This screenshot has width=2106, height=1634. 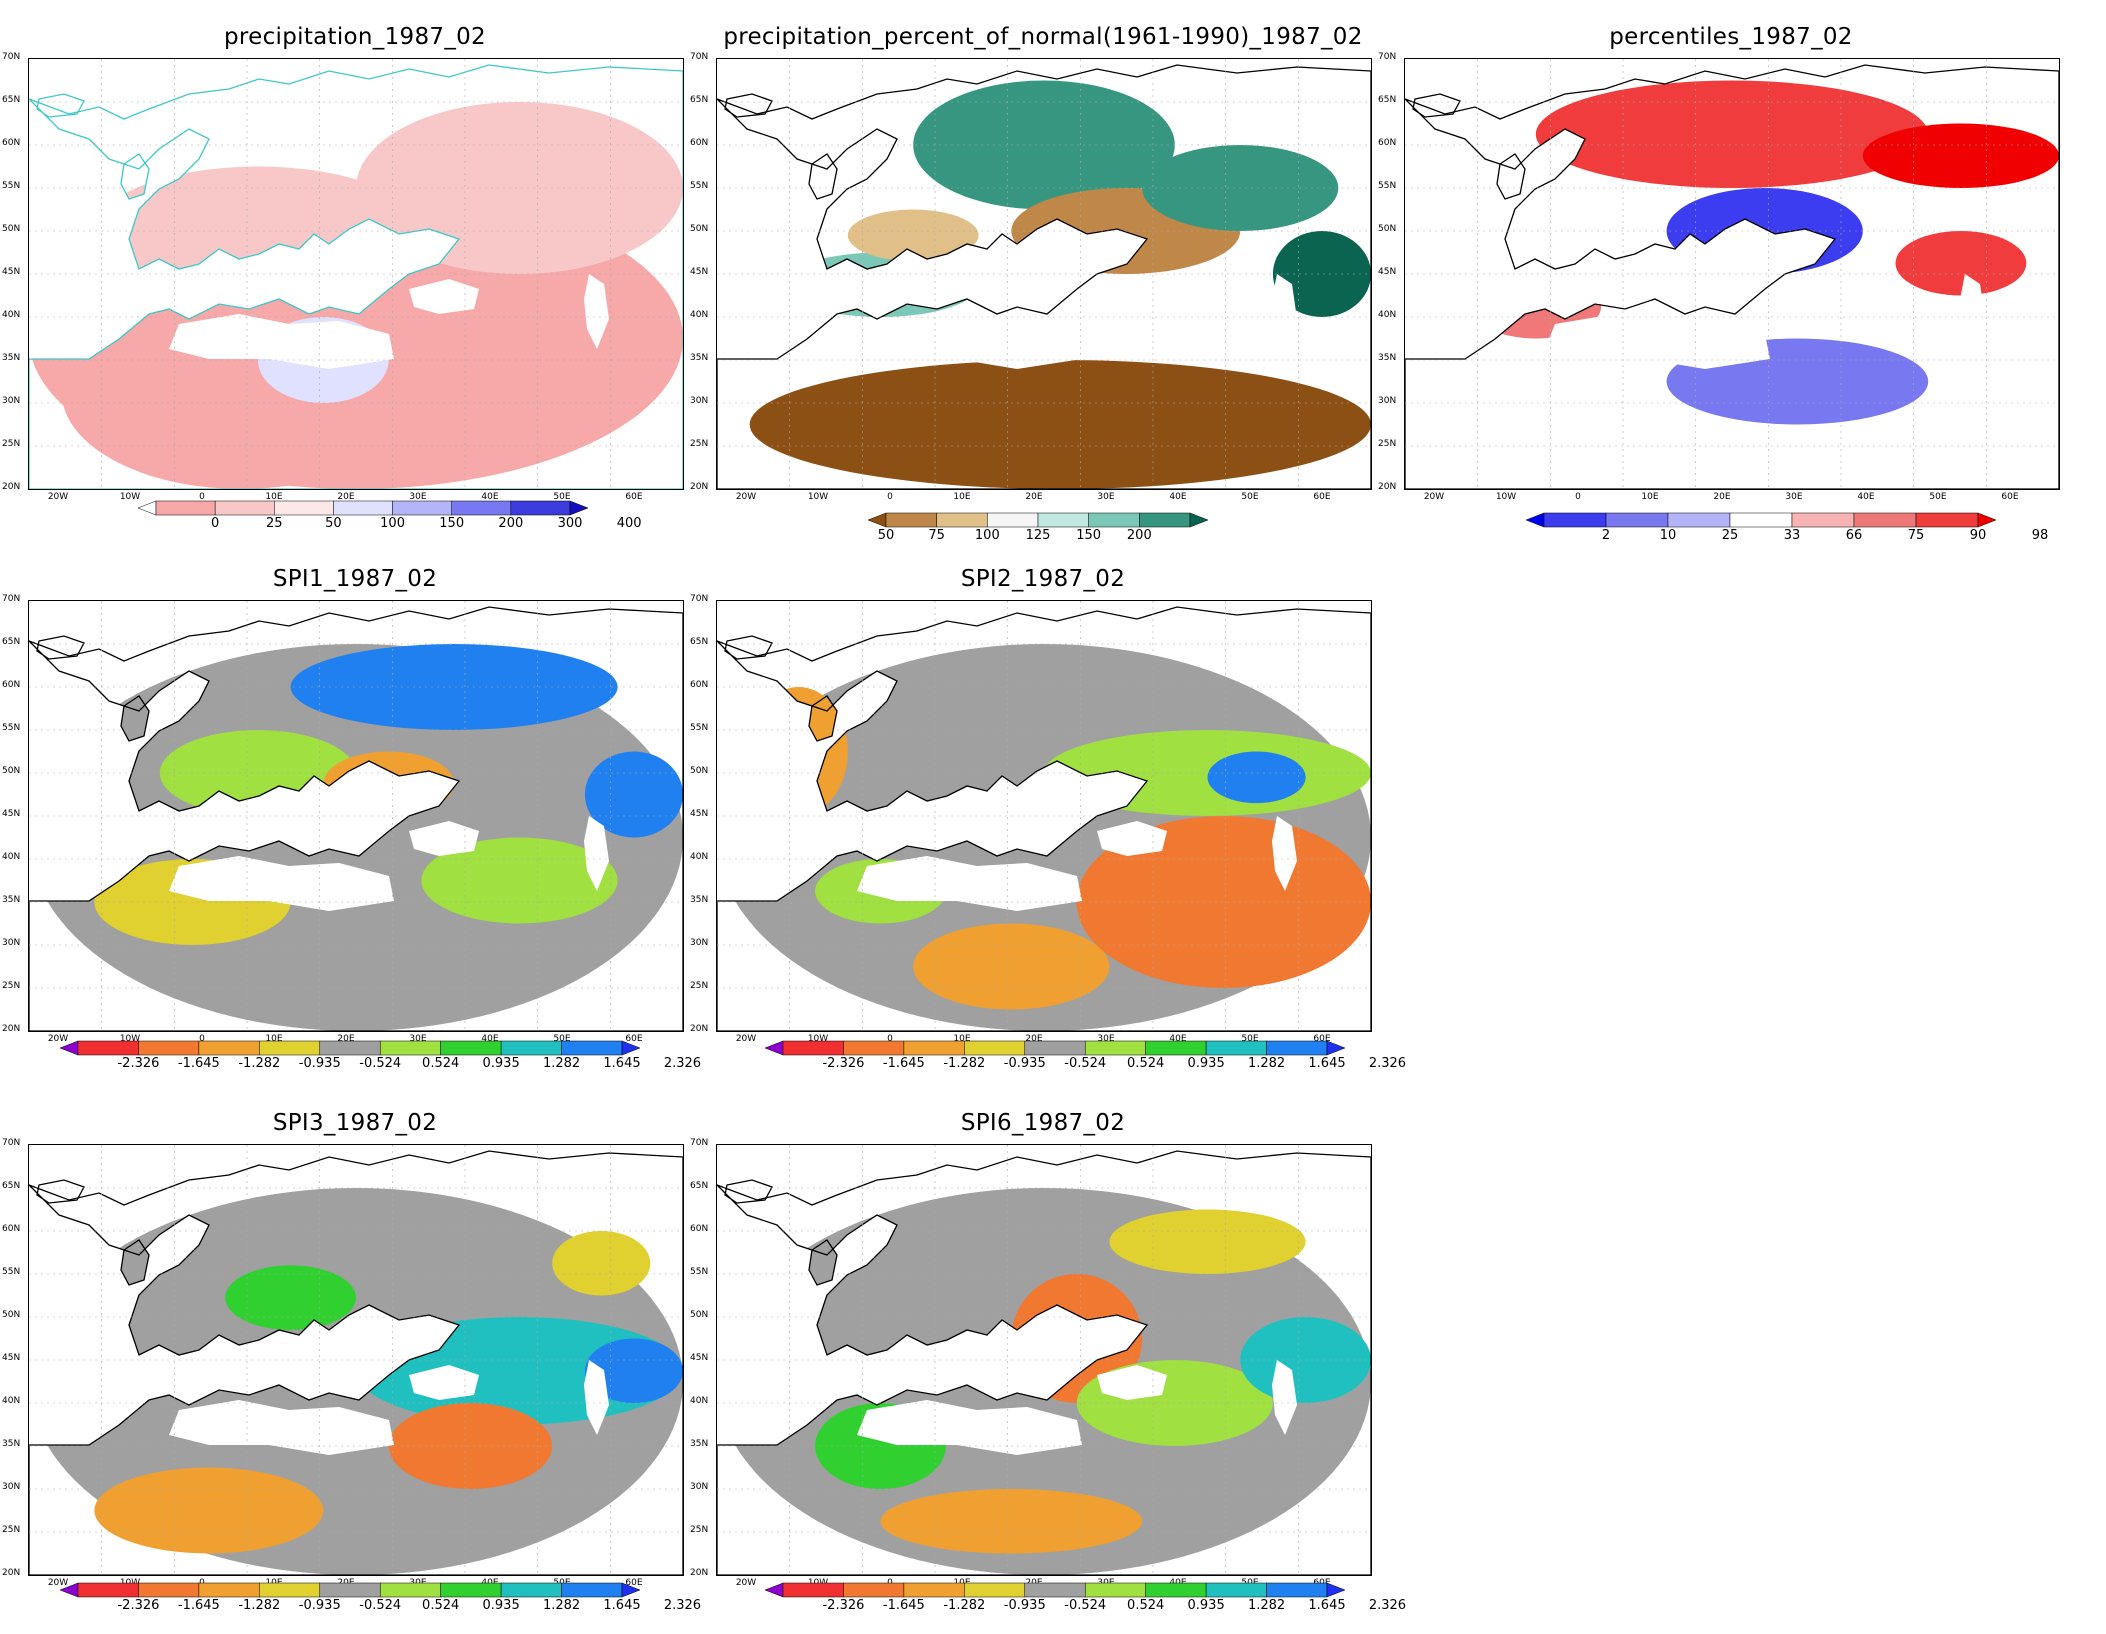 I want to click on colorbar-label: 150, so click(x=1089, y=535).